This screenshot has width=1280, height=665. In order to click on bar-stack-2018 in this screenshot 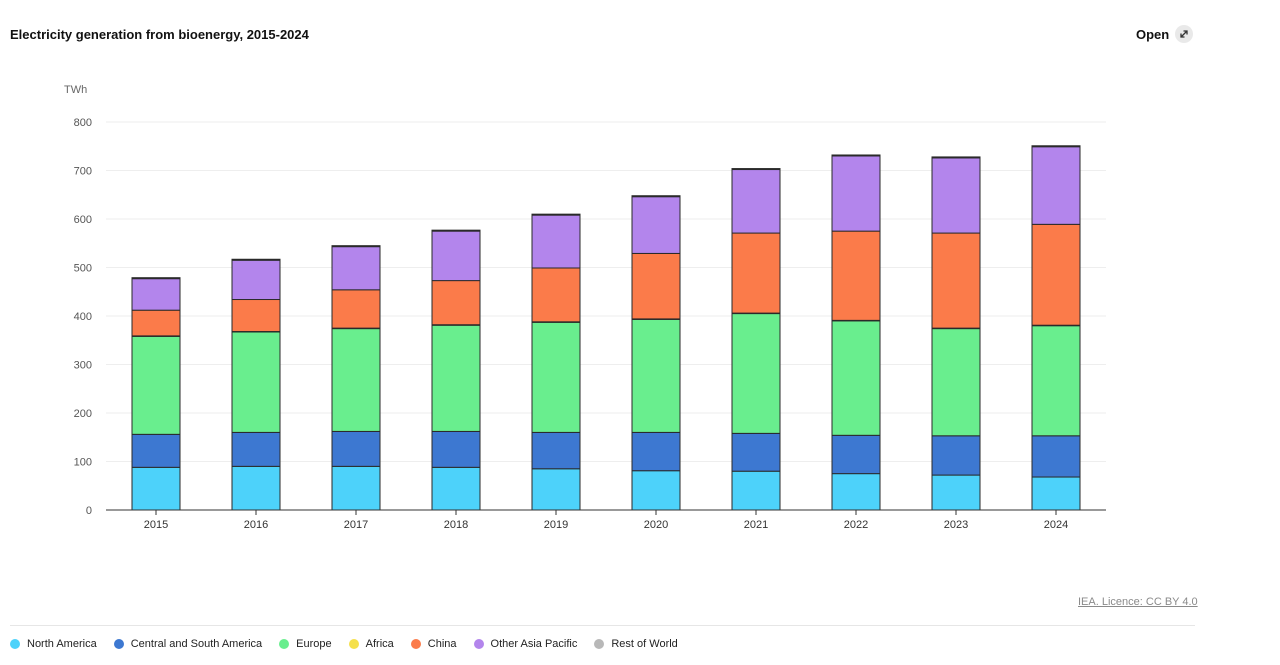, I will do `click(456, 370)`.